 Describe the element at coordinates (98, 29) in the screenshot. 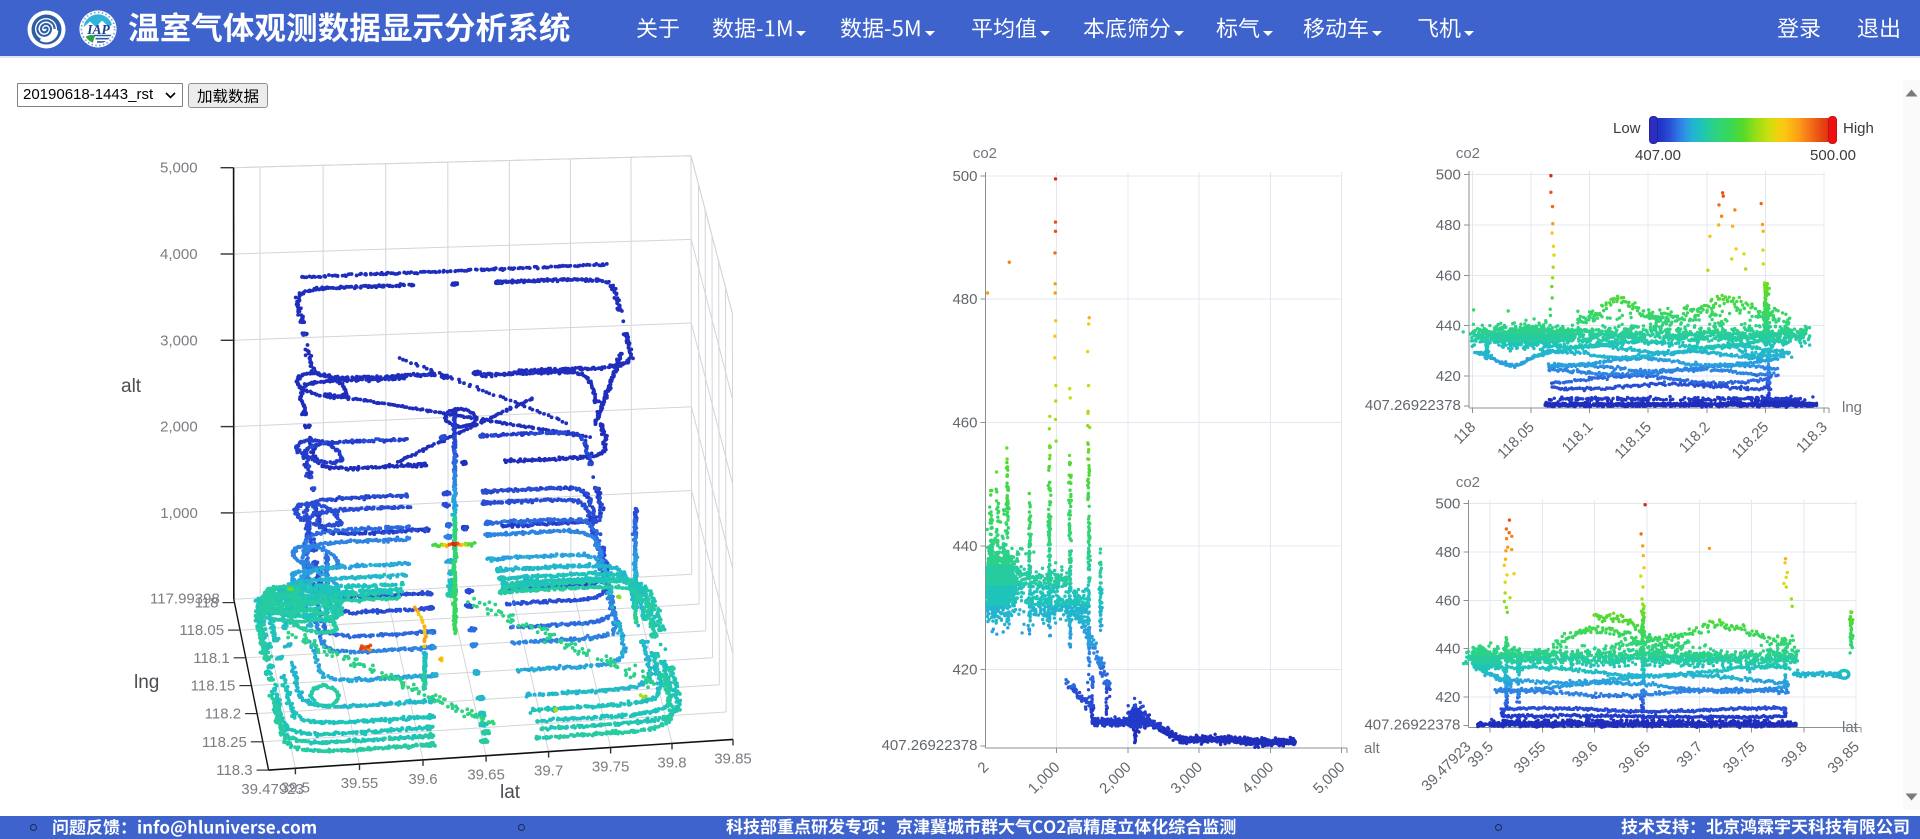

I see `svg-text: IAP` at that location.